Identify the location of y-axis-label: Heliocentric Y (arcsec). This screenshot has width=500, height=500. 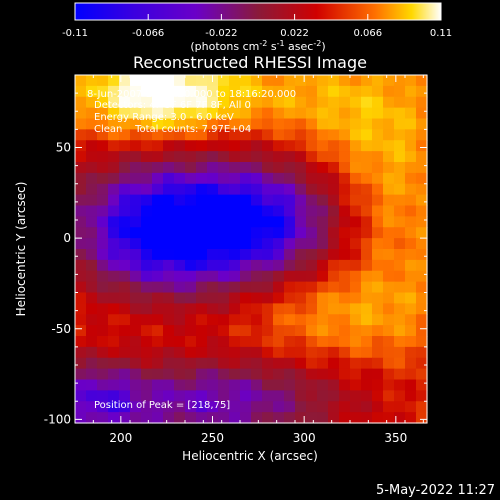
(21, 249).